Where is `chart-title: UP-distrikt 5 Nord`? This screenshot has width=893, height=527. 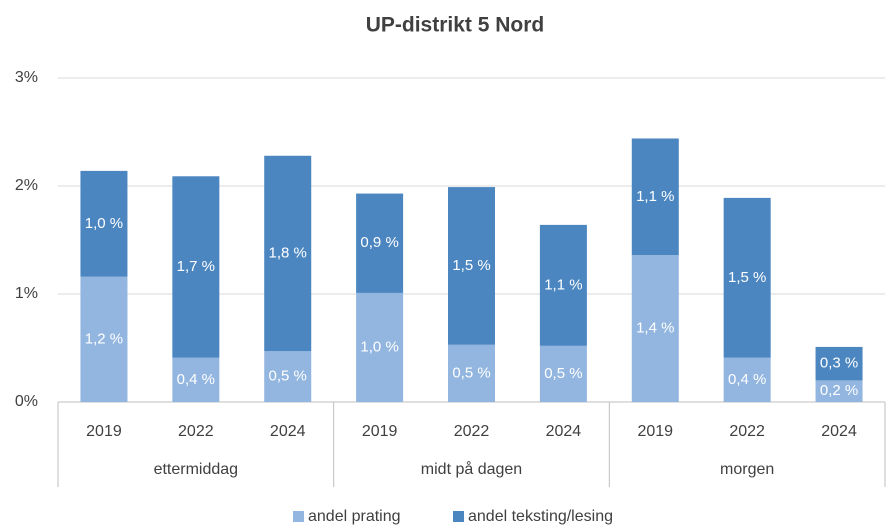 chart-title: UP-distrikt 5 Nord is located at coordinates (455, 25).